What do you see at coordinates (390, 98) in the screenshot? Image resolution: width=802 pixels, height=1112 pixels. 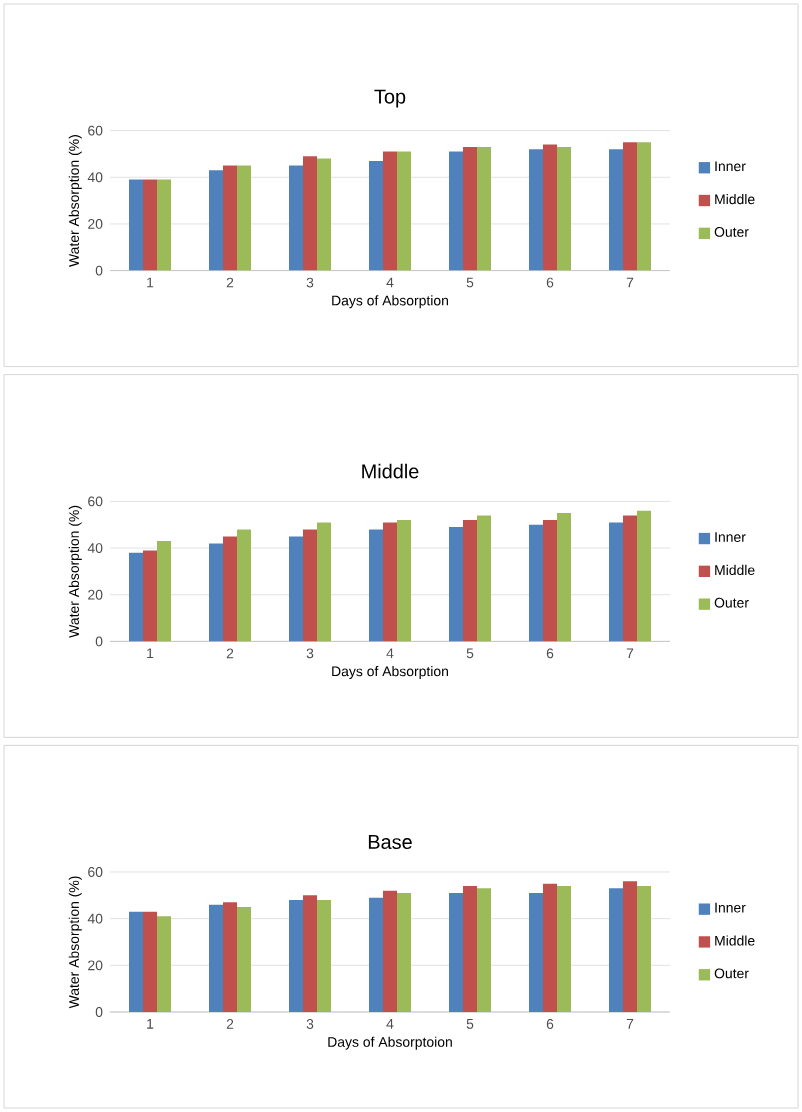 I see `chart-title: Top` at bounding box center [390, 98].